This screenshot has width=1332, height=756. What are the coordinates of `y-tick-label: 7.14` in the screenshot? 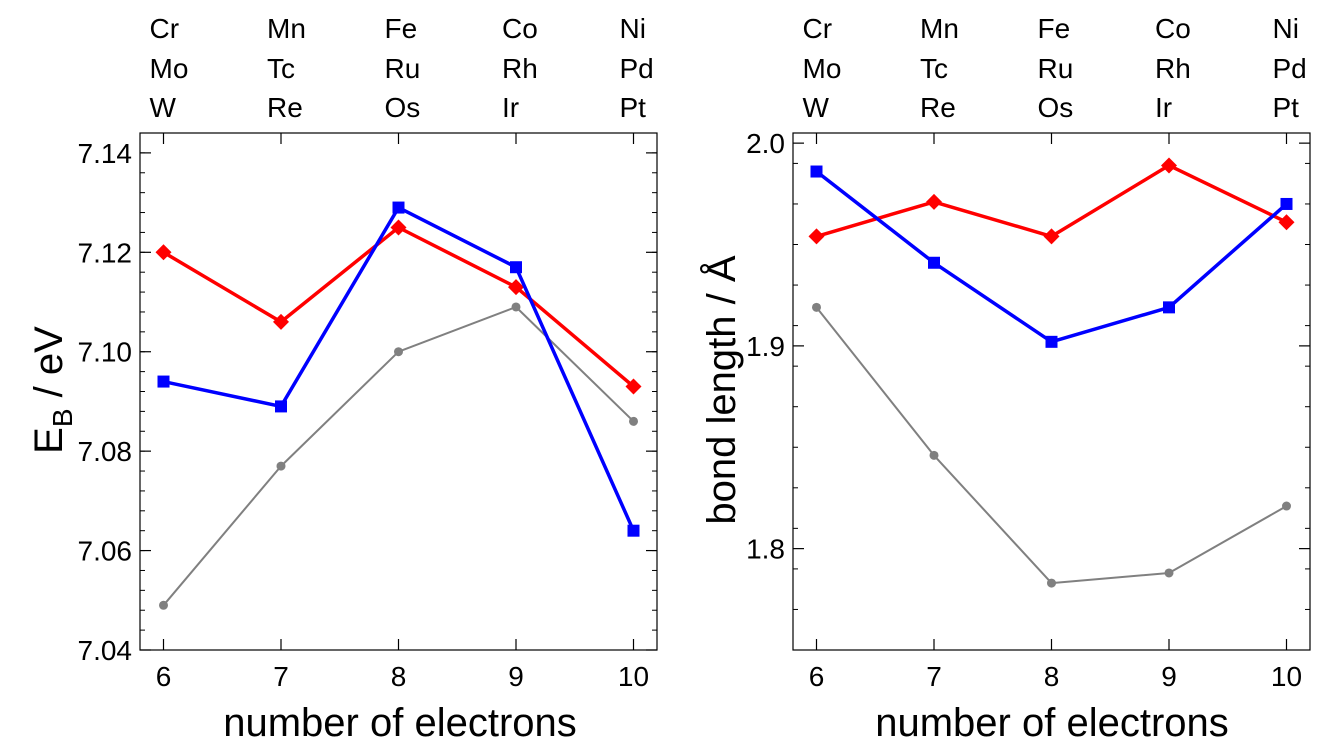 It's located at (105, 153).